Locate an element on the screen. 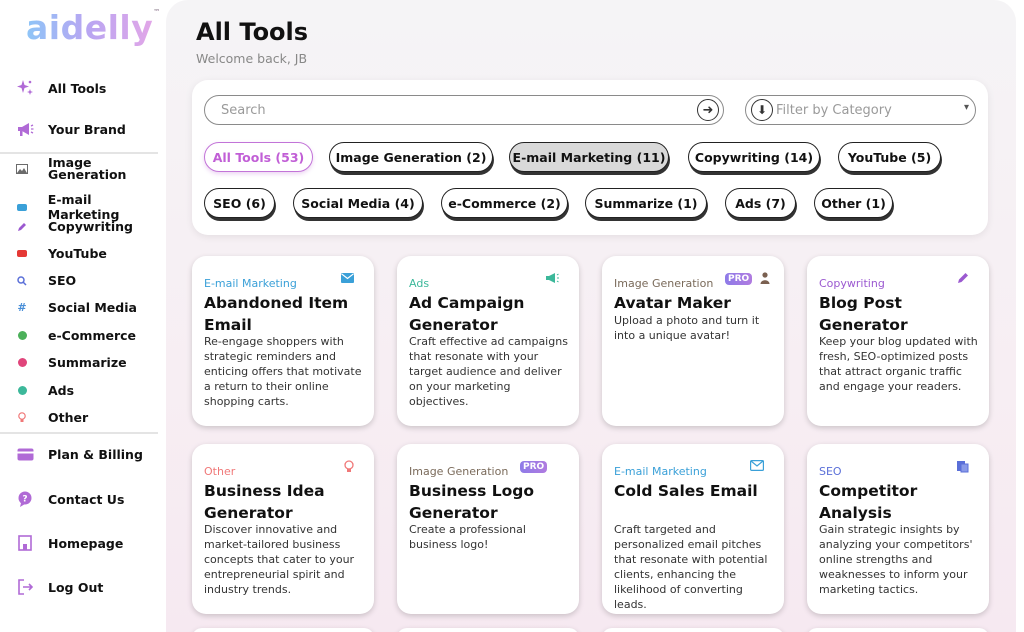 The height and width of the screenshot is (632, 1024). sidebar-item-youtube: YouTube is located at coordinates (60, 253).